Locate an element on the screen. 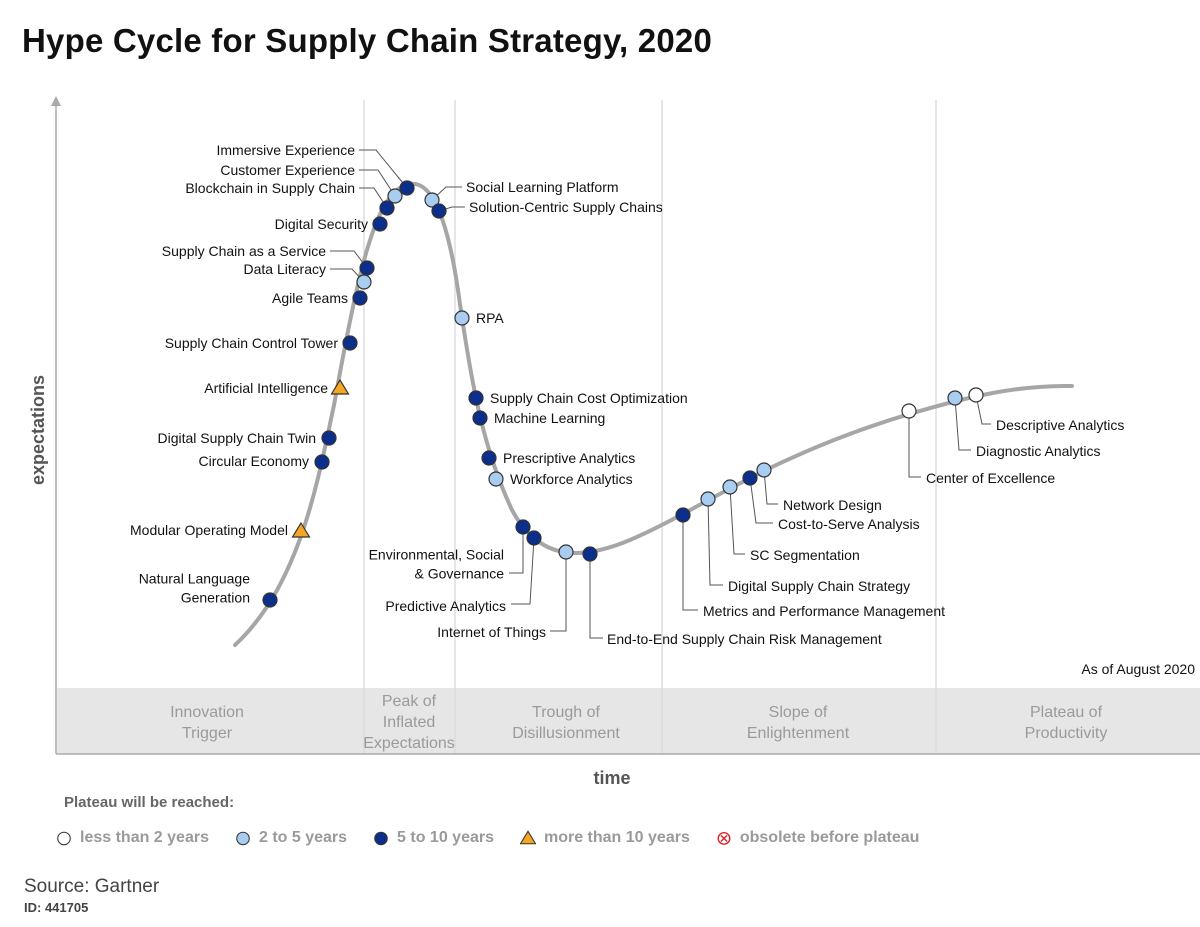 Image resolution: width=1200 pixels, height=927 pixels. label-internet-of-things: Internet of Things is located at coordinates (491, 632).